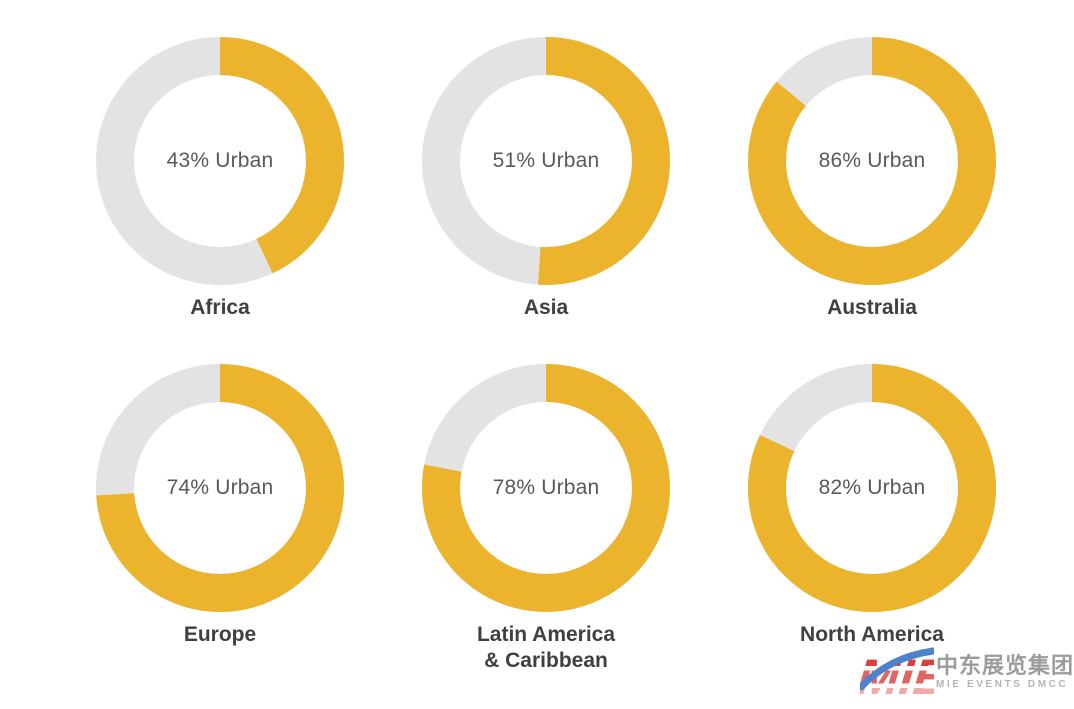  I want to click on donut-ring-africa: 43% Urban, so click(220, 161).